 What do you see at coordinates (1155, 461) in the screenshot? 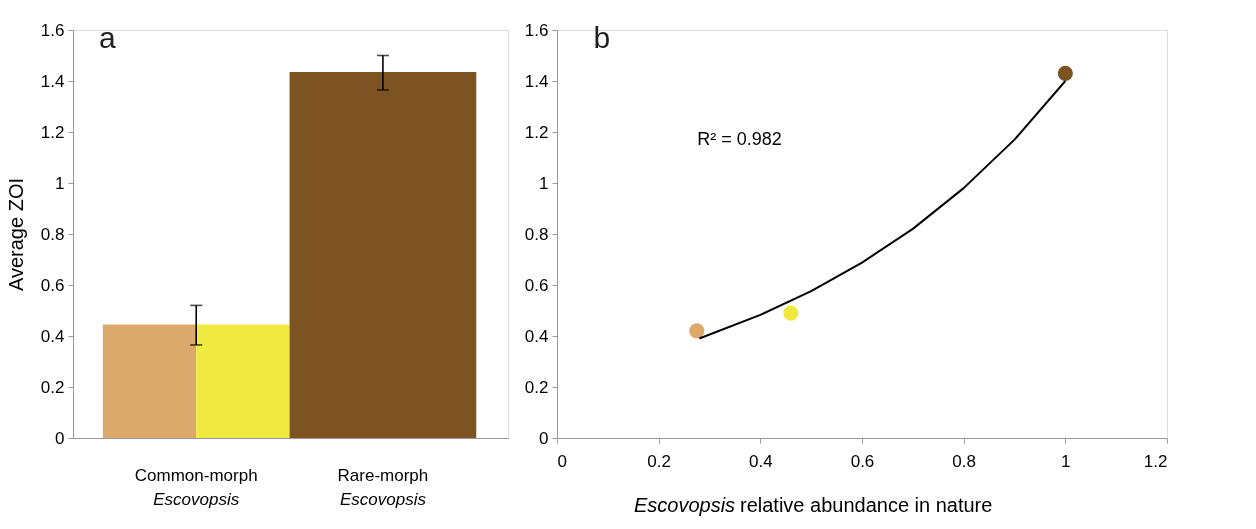
I see `x-tick-label: 1.2` at bounding box center [1155, 461].